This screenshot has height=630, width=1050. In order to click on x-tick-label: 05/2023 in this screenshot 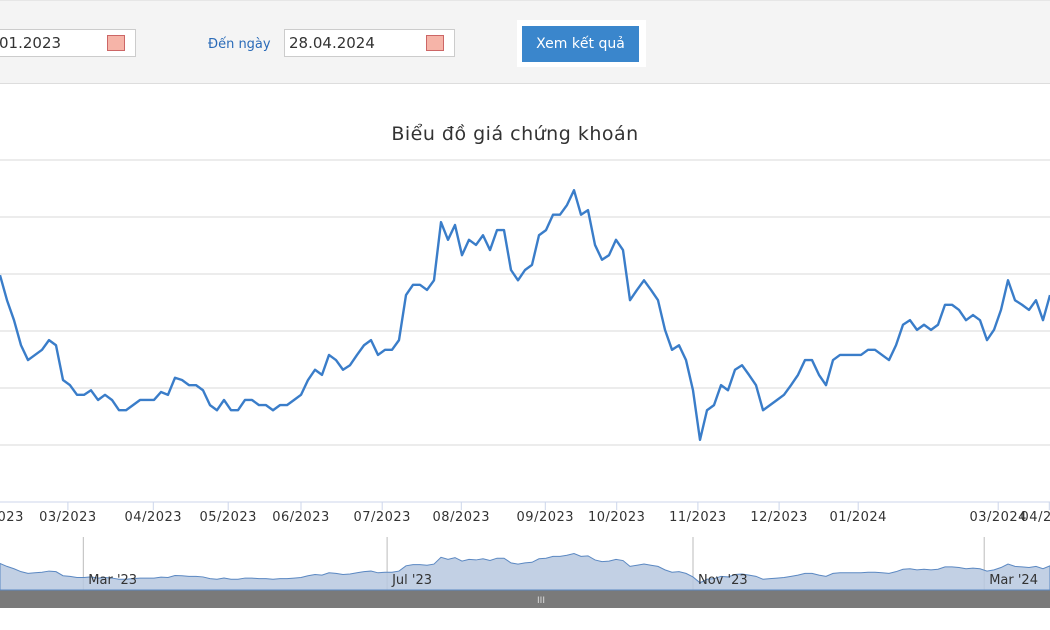, I will do `click(228, 517)`.